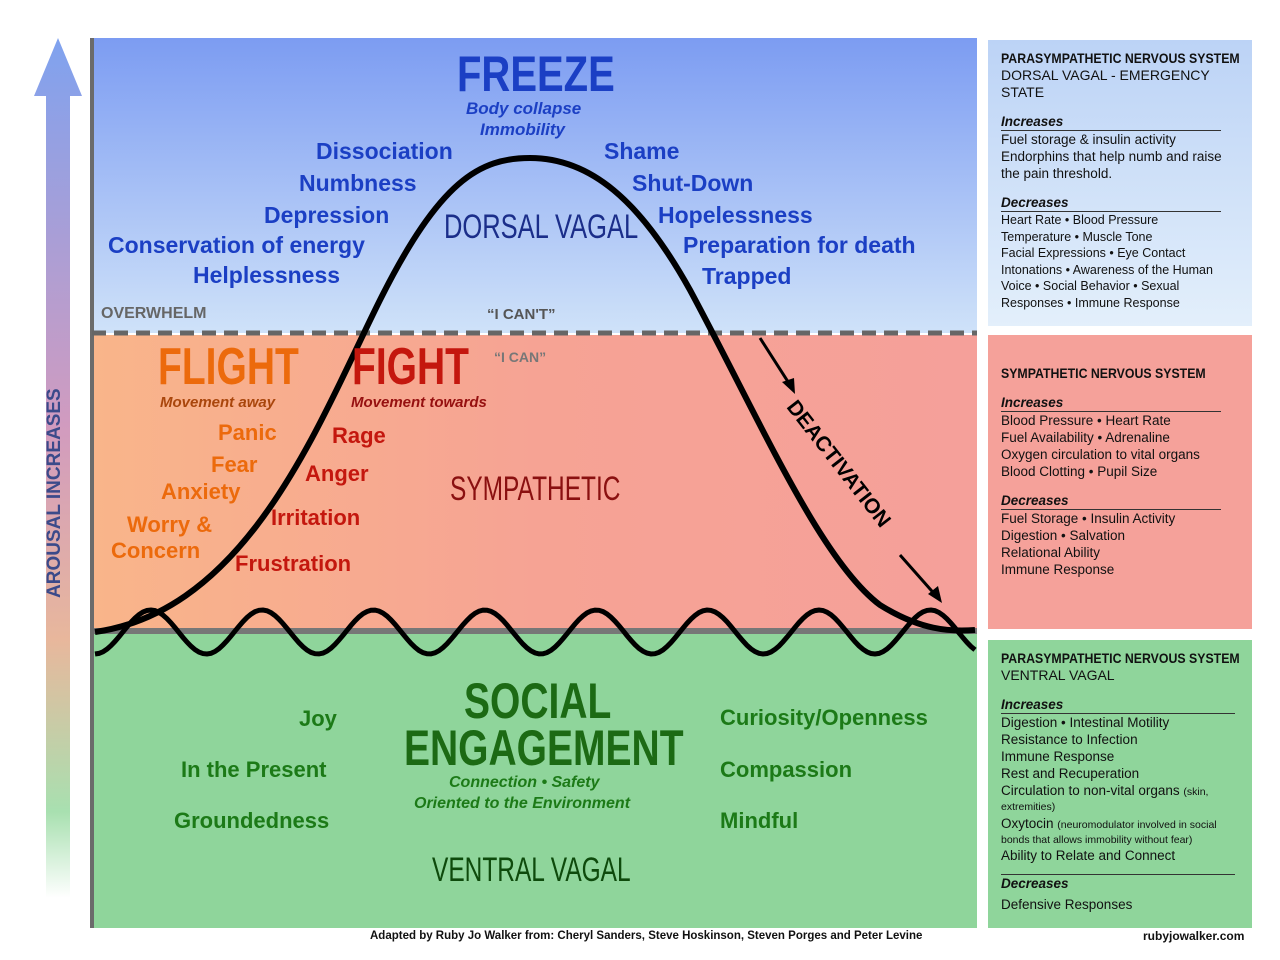  Describe the element at coordinates (1103, 373) in the screenshot. I see `panel-title: SYMPATHETIC NERVOUS SYSTEM` at that location.